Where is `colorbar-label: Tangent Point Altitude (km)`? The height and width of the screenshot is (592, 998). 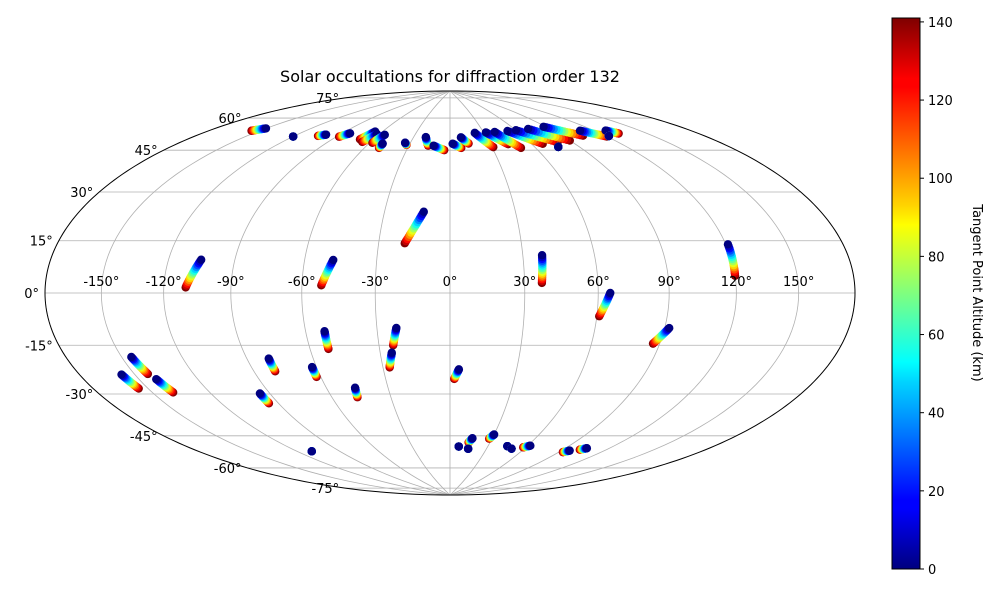 colorbar-label: Tangent Point Altitude (km) is located at coordinates (976, 292).